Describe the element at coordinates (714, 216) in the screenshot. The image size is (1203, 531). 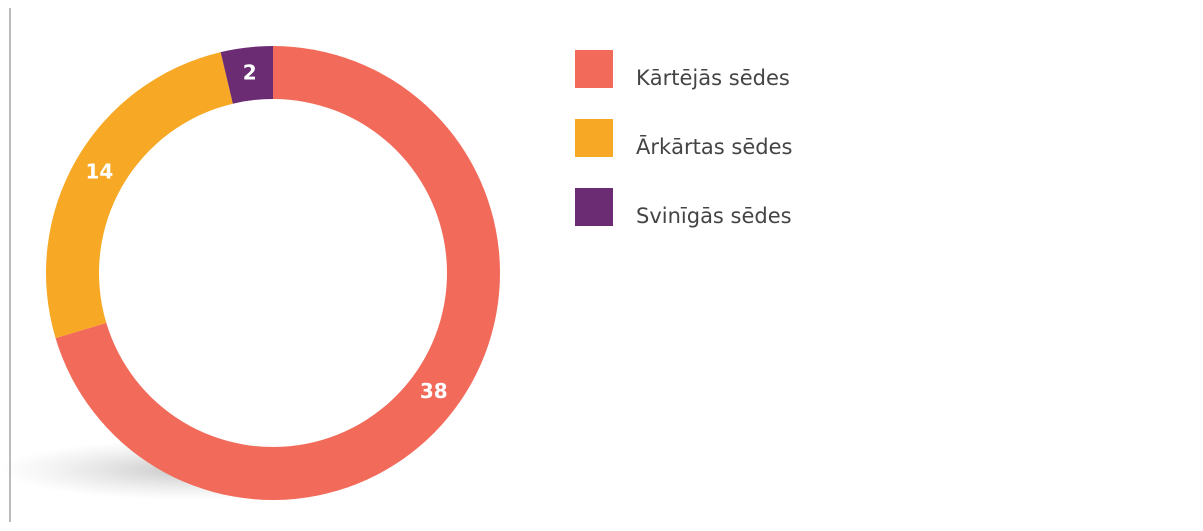
I see `legend-label: Svinīgās sēdes` at that location.